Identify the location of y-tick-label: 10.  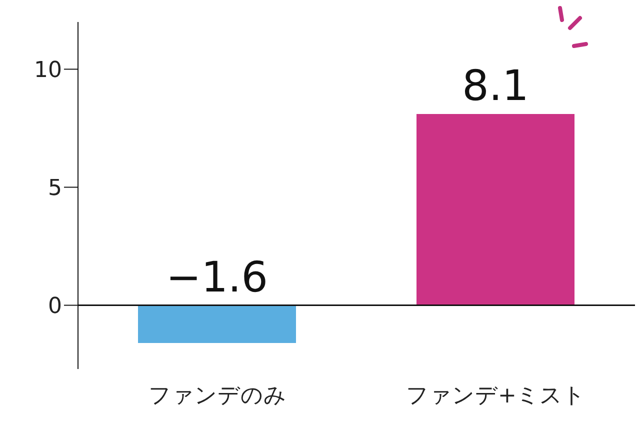
(48, 71).